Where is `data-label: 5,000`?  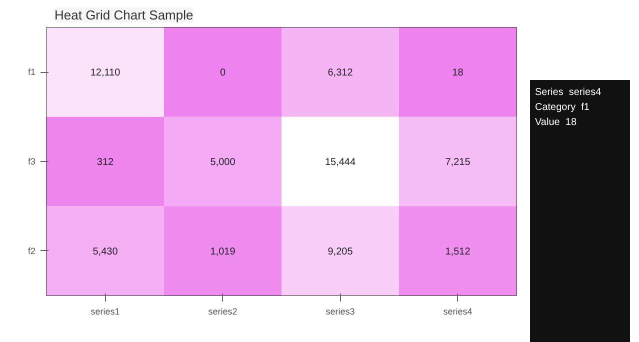
data-label: 5,000 is located at coordinates (223, 162).